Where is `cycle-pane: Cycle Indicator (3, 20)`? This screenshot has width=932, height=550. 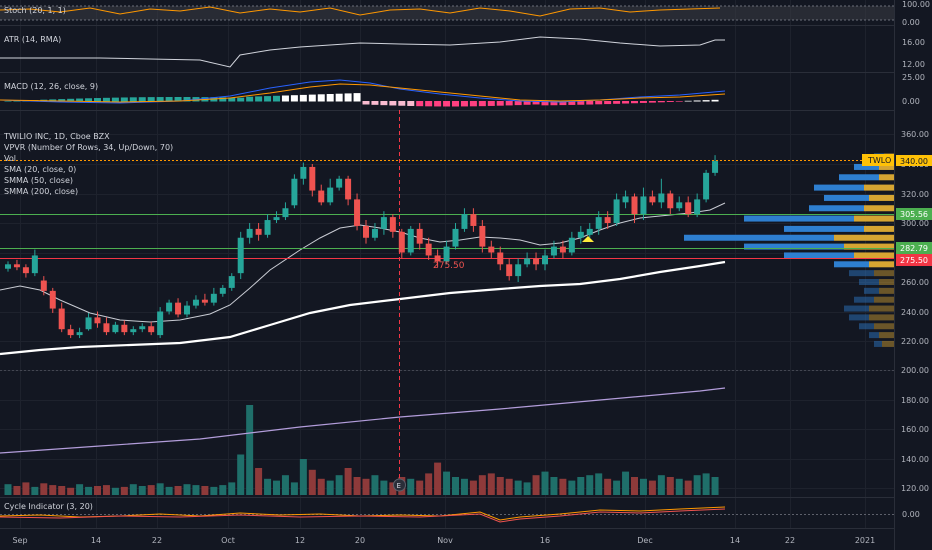 cycle-pane: Cycle Indicator (3, 20) is located at coordinates (447, 512).